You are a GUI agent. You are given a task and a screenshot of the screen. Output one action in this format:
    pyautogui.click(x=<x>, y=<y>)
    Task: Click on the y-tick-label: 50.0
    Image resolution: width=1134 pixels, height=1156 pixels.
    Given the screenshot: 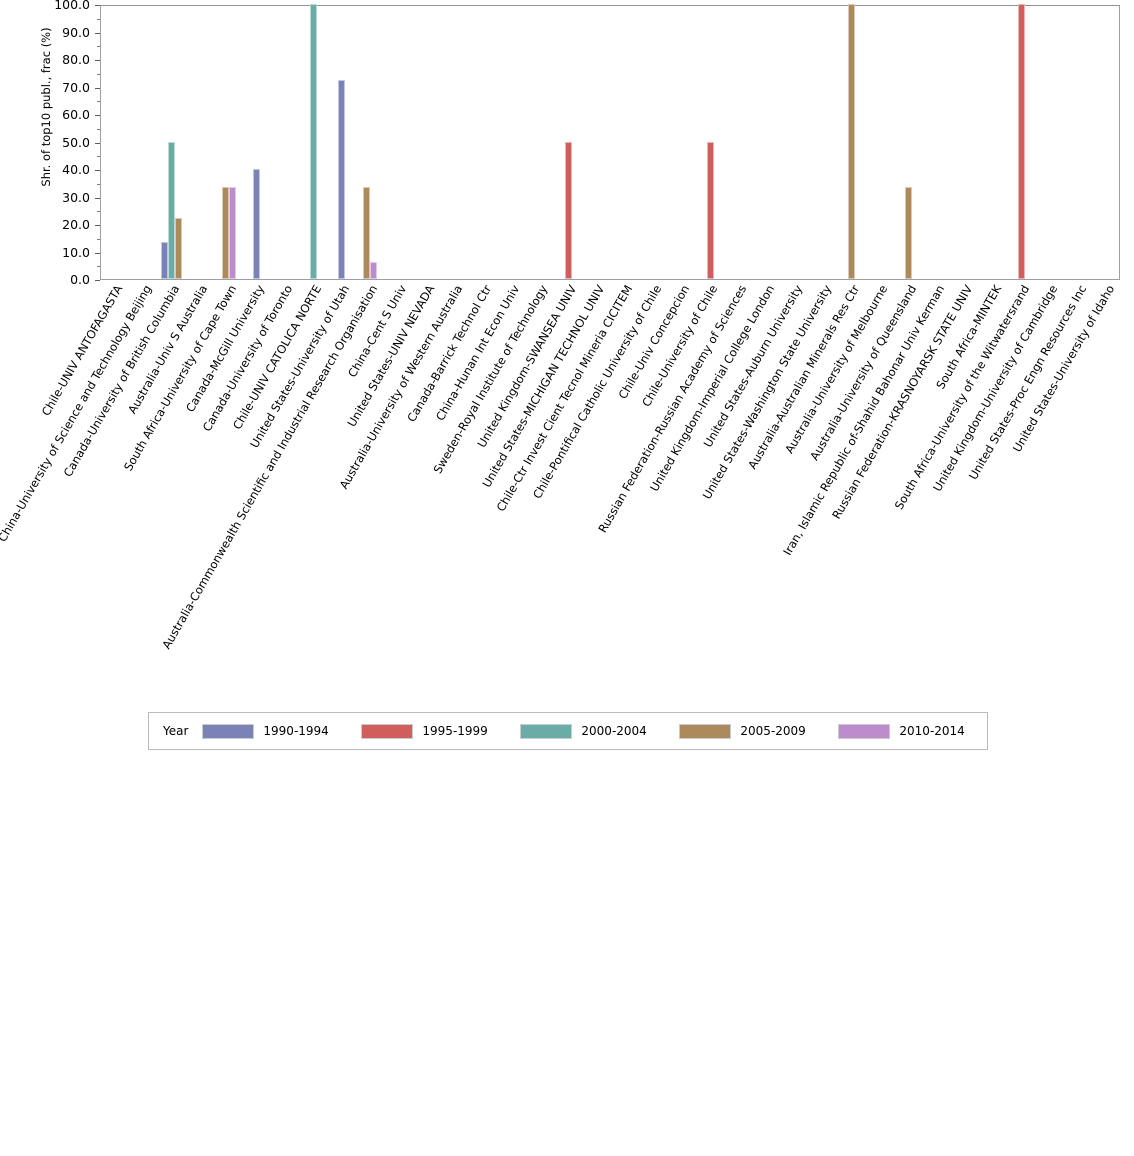 What is the action you would take?
    pyautogui.click(x=76, y=142)
    